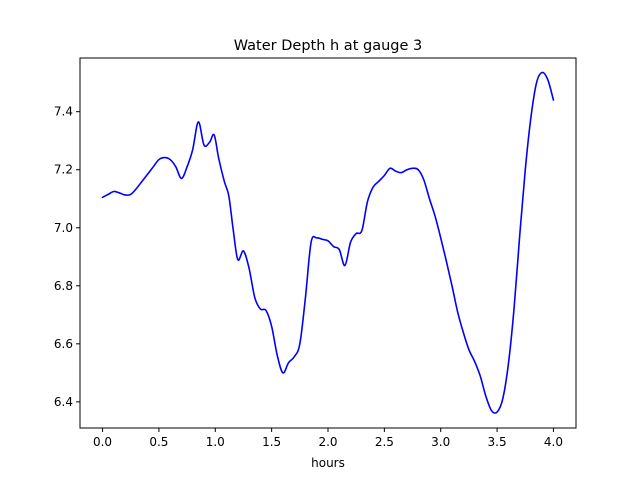 This screenshot has width=640, height=480. Describe the element at coordinates (328, 46) in the screenshot. I see `chart-title: Water Depth h at gauge 3` at that location.